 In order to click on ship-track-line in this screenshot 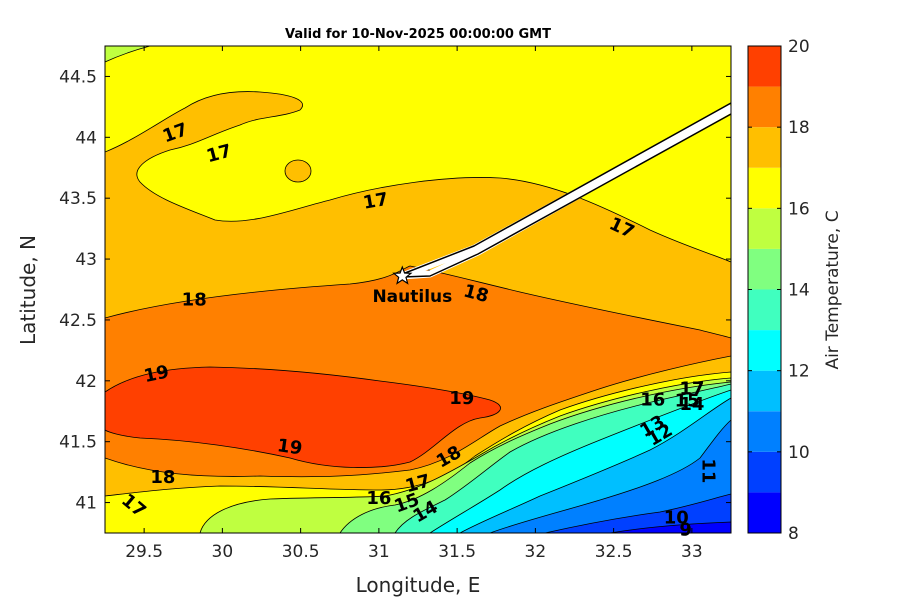, I will do `click(565, 189)`.